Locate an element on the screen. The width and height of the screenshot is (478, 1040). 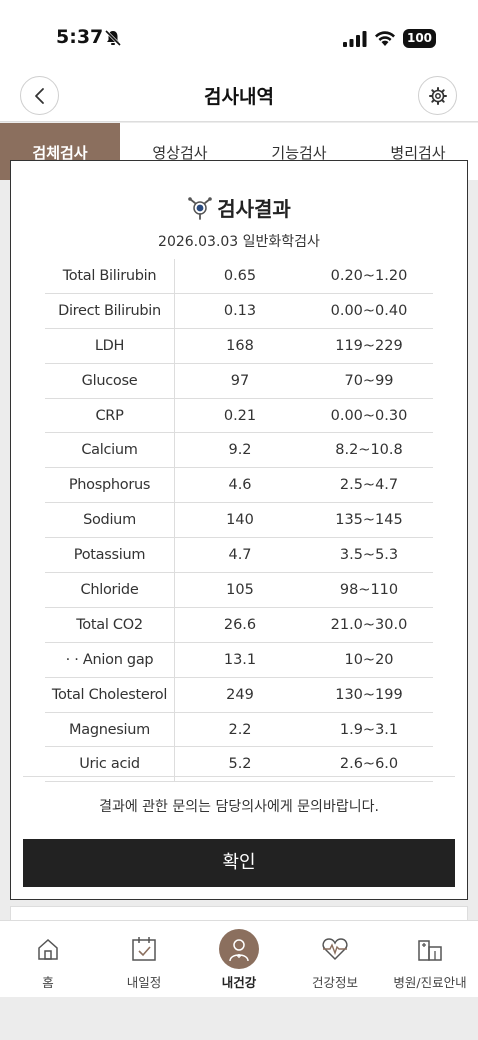
settings-button is located at coordinates (437, 95).